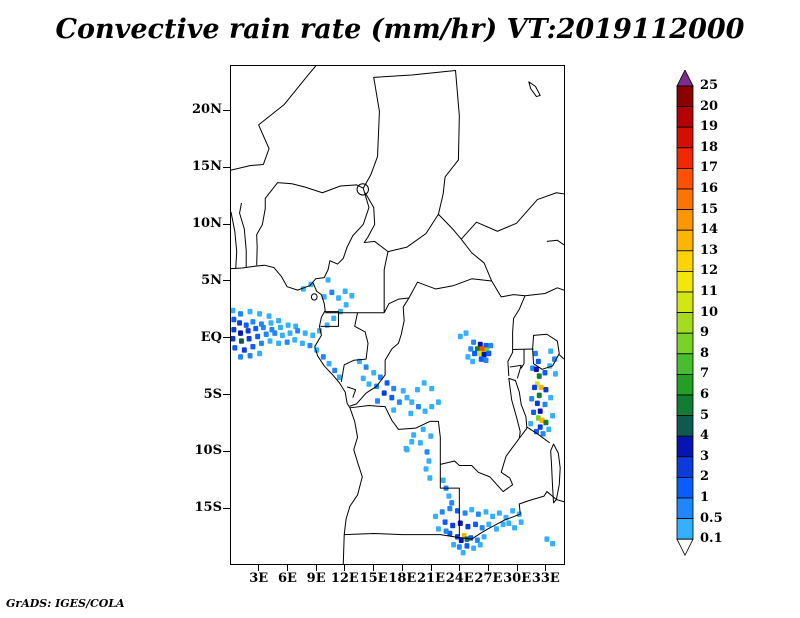 The width and height of the screenshot is (800, 618). I want to click on colorbar-label: 0.1, so click(711, 539).